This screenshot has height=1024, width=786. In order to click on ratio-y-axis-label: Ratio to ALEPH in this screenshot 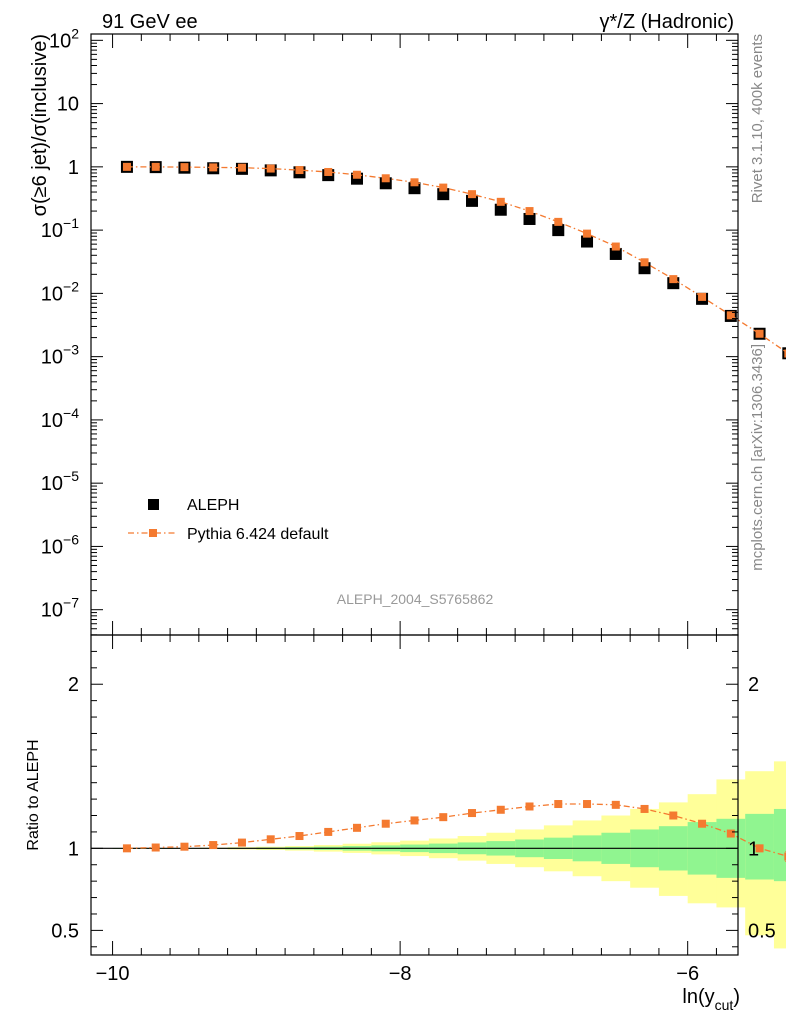, I will do `click(33, 794)`.